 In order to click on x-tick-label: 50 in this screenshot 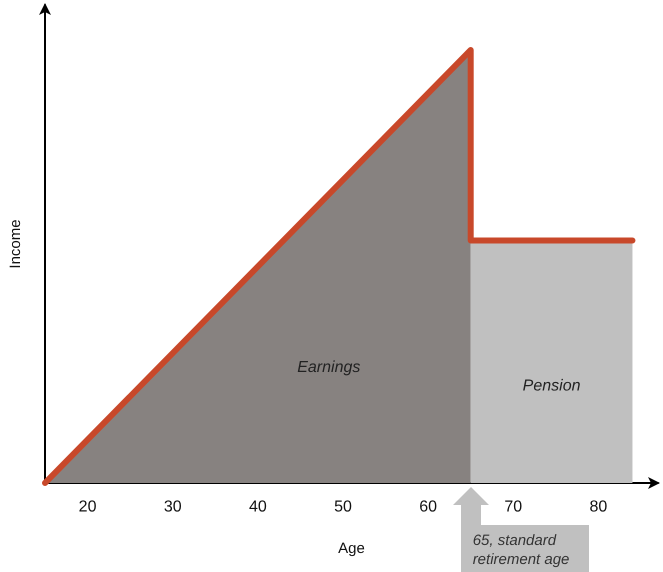, I will do `click(343, 507)`.